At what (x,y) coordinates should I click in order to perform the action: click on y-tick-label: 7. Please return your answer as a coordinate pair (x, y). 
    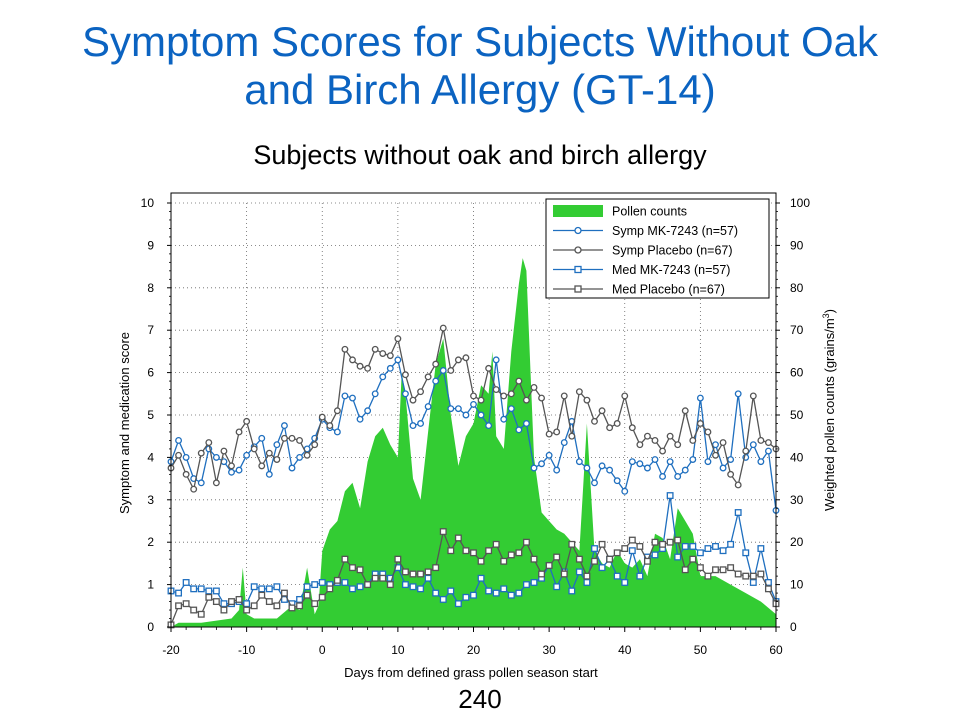
    Looking at the image, I should click on (150, 330).